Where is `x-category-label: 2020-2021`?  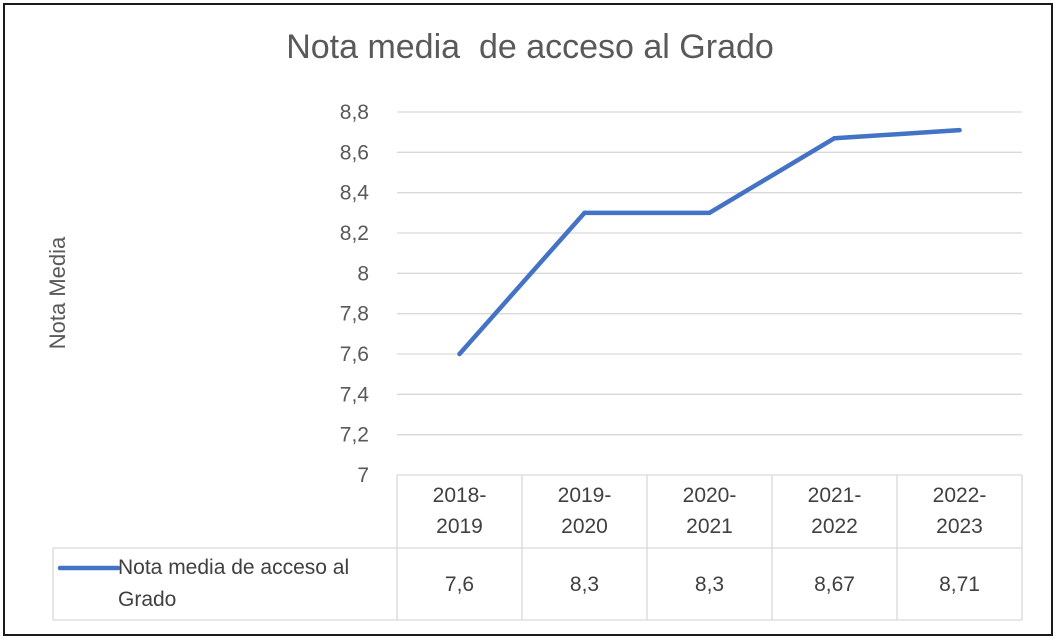 x-category-label: 2020-2021 is located at coordinates (710, 511).